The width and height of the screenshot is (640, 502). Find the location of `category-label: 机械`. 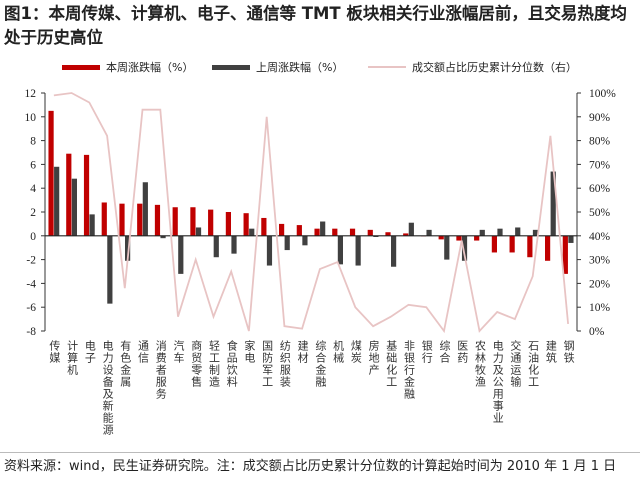

category-label: 机械 is located at coordinates (338, 352).